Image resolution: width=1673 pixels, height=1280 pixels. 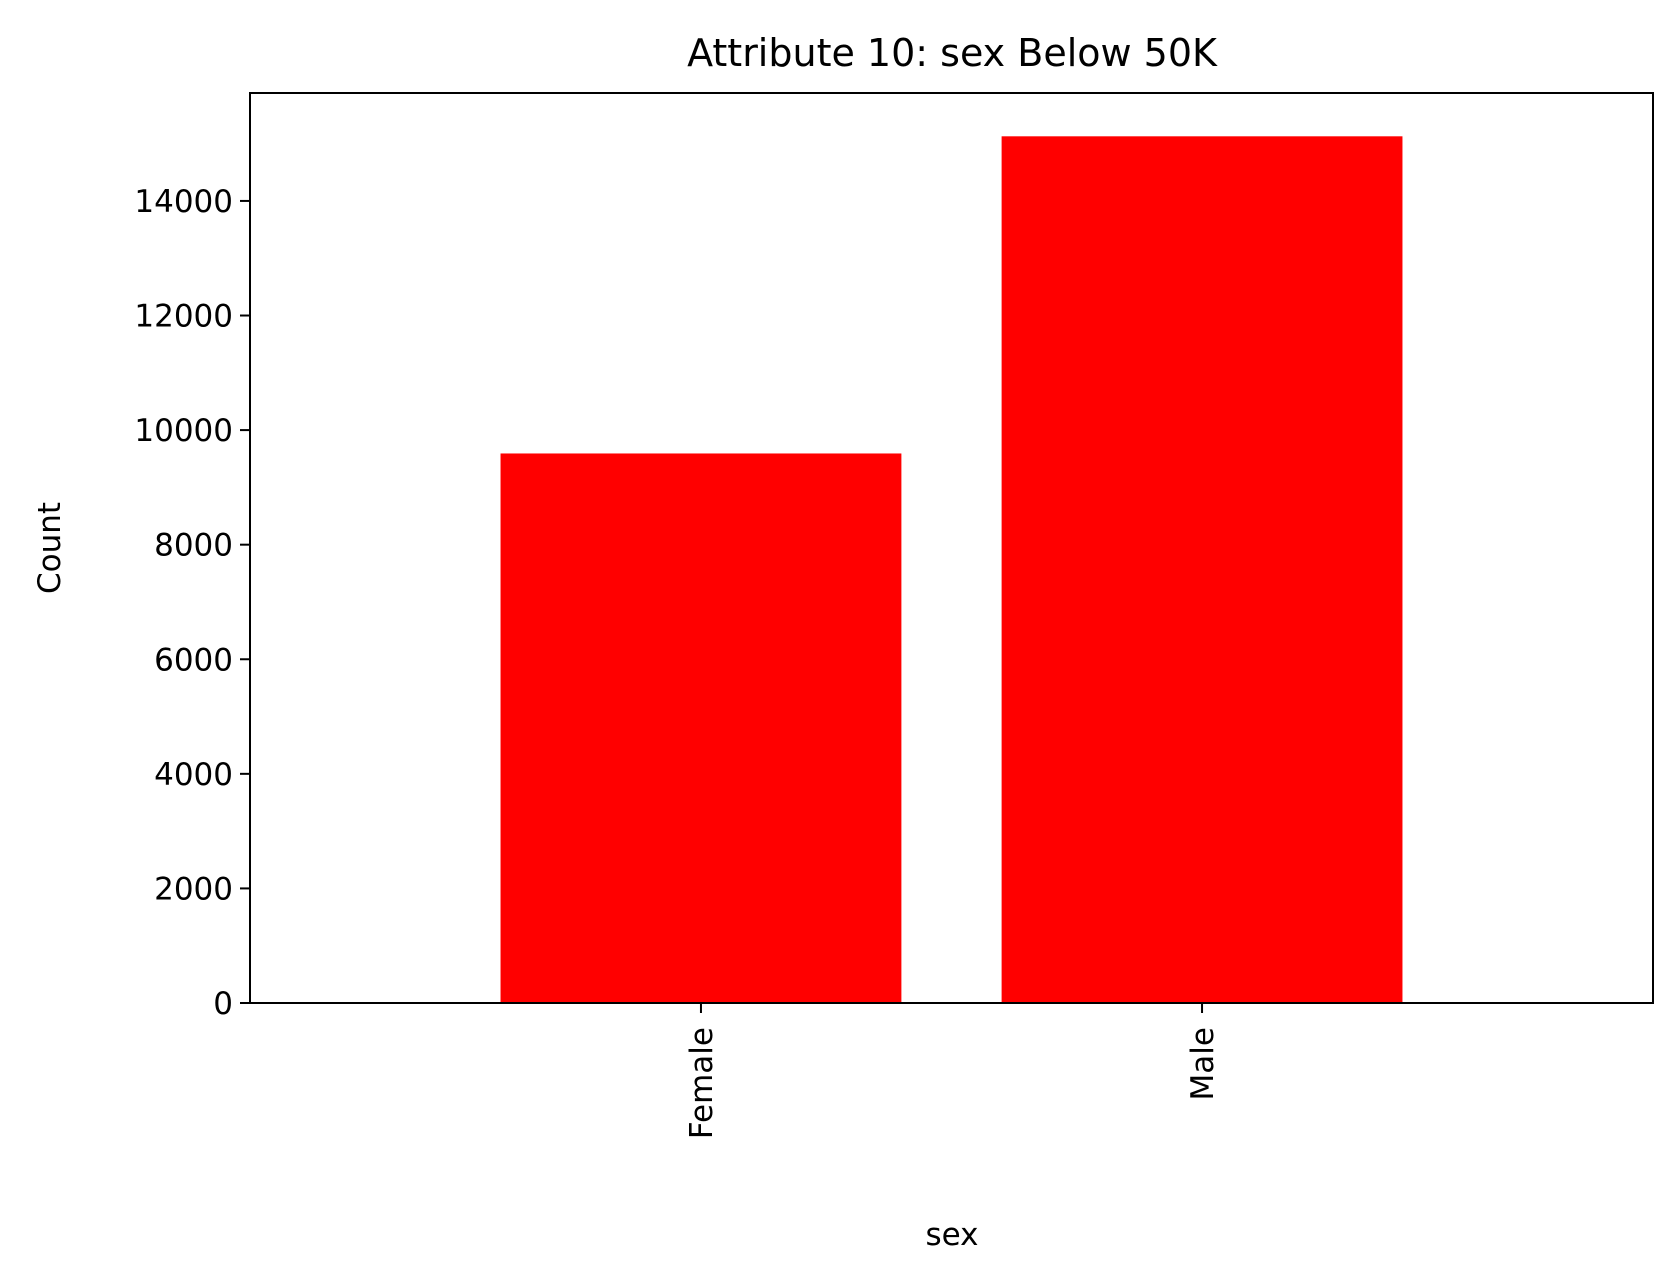 What do you see at coordinates (50, 548) in the screenshot?
I see `y-axis-label: Count` at bounding box center [50, 548].